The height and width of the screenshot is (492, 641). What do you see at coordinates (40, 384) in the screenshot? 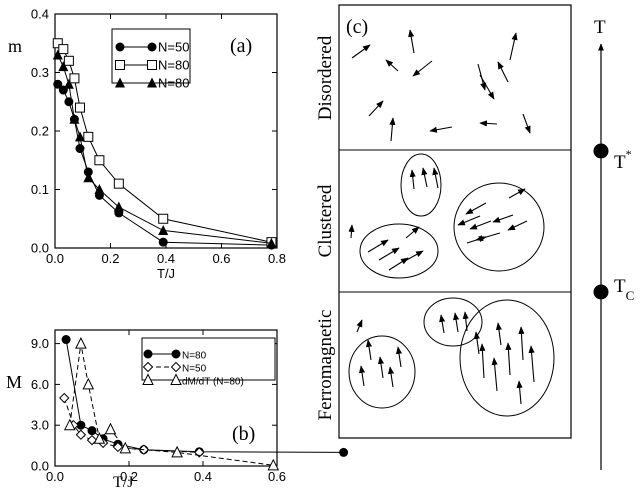
I see `y-tick-label: 6.0` at bounding box center [40, 384].